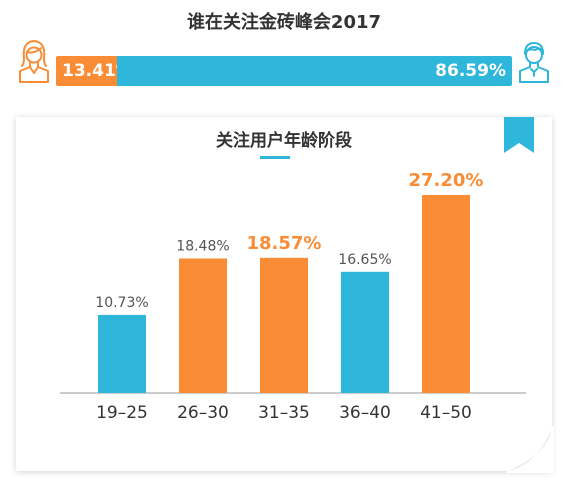  Describe the element at coordinates (314, 71) in the screenshot. I see `male-share-segment: 86.59%` at that location.